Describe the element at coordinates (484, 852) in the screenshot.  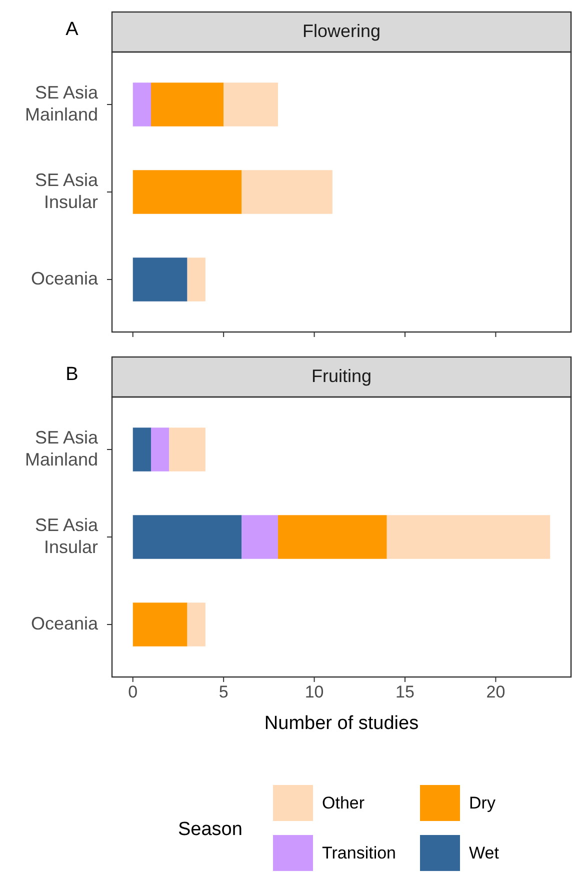
I see `legend-label: Wet` at that location.